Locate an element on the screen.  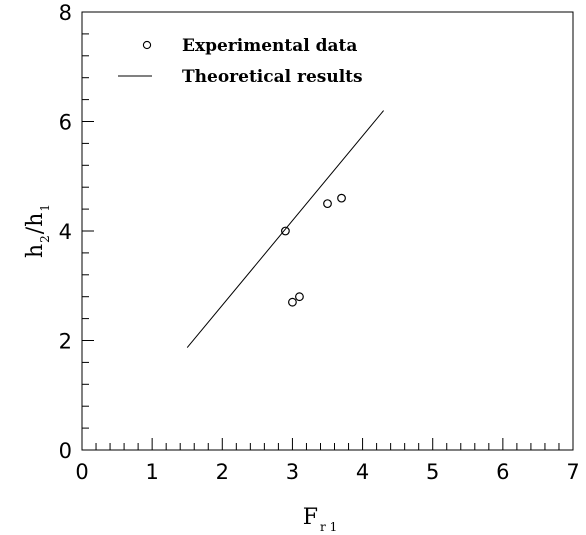
x-axis-title-subscript: r 1 is located at coordinates (328, 527).